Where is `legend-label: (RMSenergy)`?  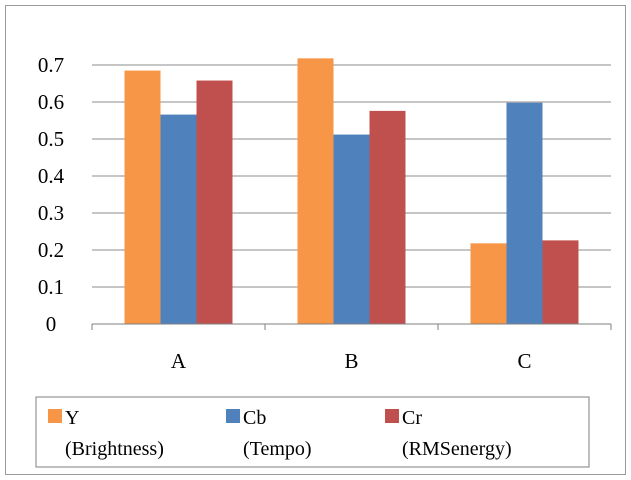
legend-label: (RMSenergy) is located at coordinates (457, 449).